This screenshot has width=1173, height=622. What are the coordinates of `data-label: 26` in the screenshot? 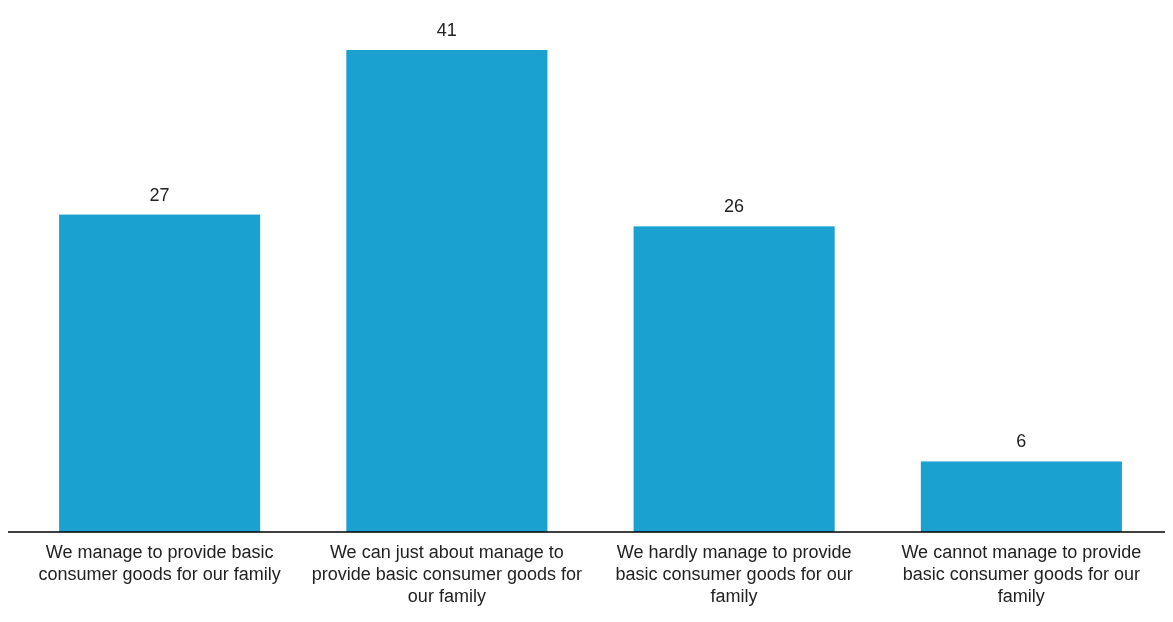 It's located at (734, 206).